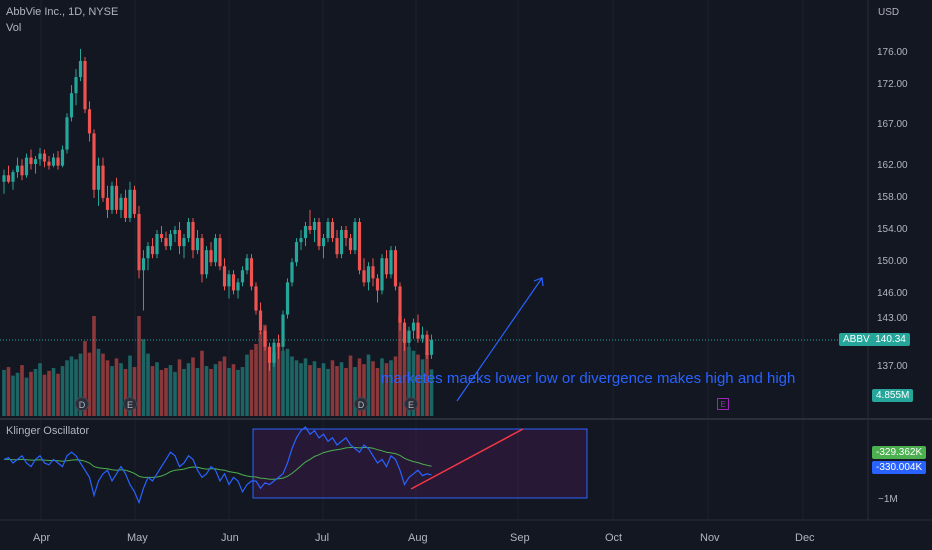  Describe the element at coordinates (888, 499) in the screenshot. I see `oscillator-axis-tick: −1M` at that location.